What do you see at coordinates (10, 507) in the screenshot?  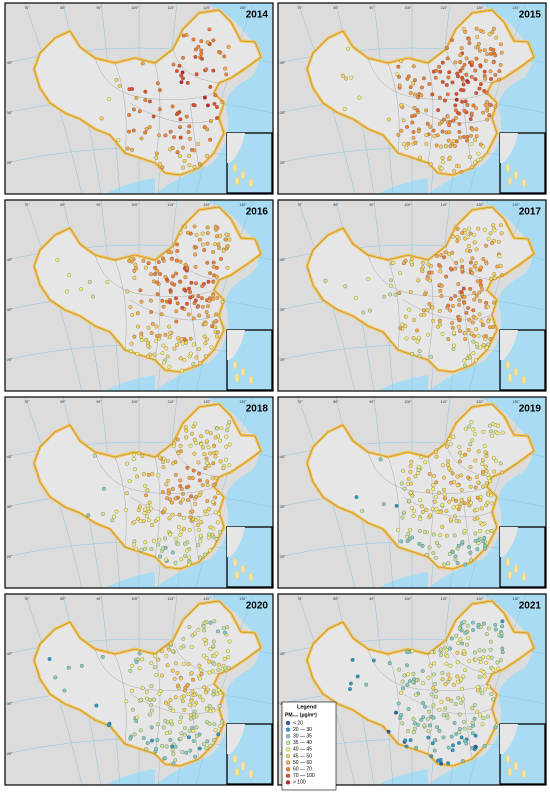 I see `graticule-label: 30°` at bounding box center [10, 507].